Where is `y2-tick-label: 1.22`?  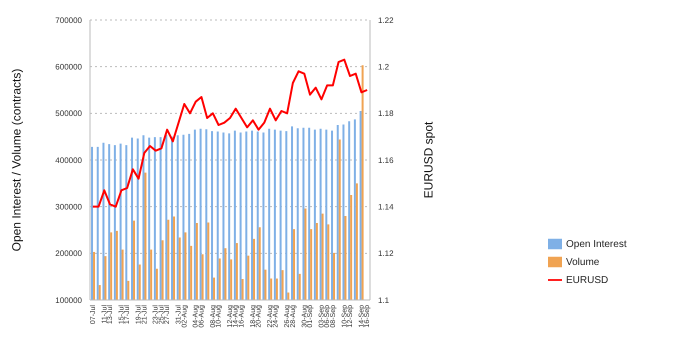 y2-tick-label: 1.22 is located at coordinates (386, 20).